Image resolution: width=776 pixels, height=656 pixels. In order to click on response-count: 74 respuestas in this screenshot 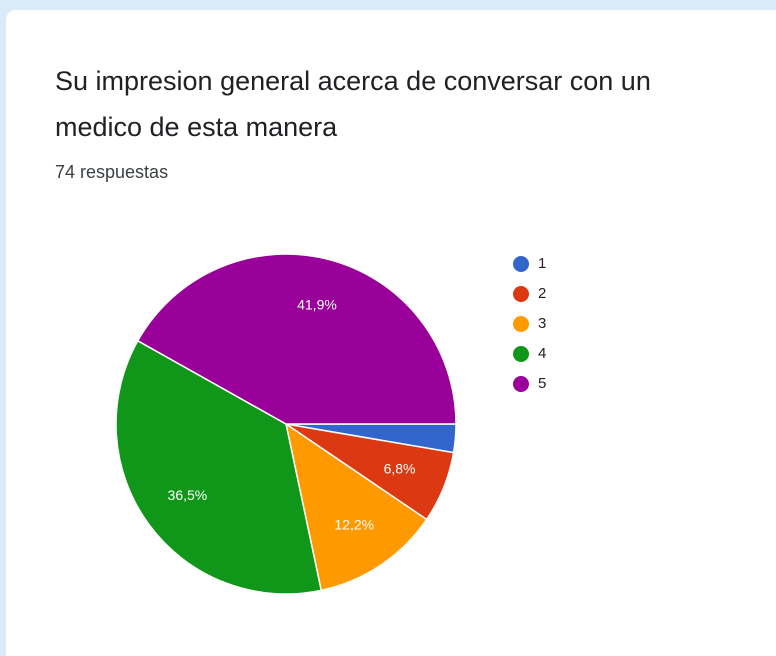, I will do `click(112, 172)`.